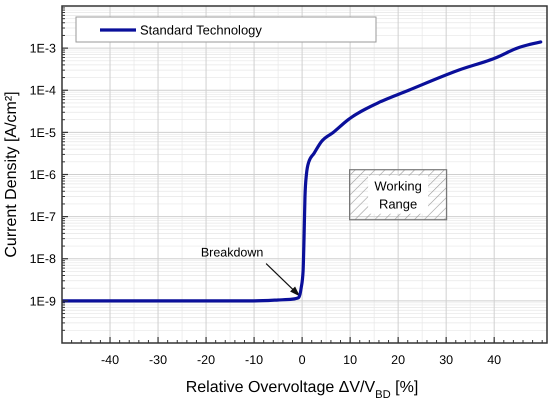 The height and width of the screenshot is (404, 549). Describe the element at coordinates (110, 360) in the screenshot. I see `x-tick-label: -40` at that location.